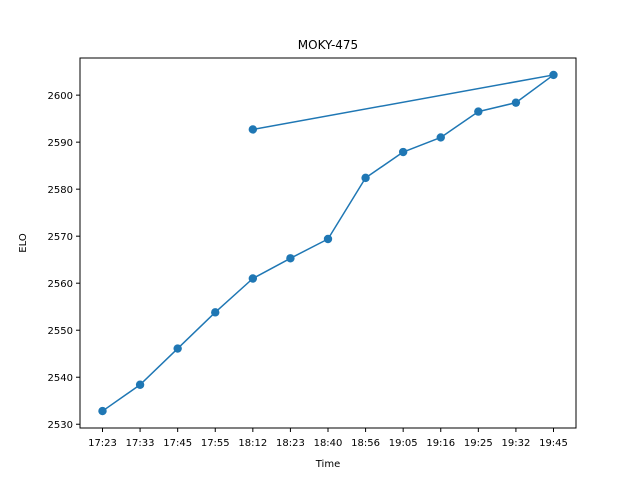 The height and width of the screenshot is (480, 640). I want to click on x-tick-label: 18:56, so click(365, 443).